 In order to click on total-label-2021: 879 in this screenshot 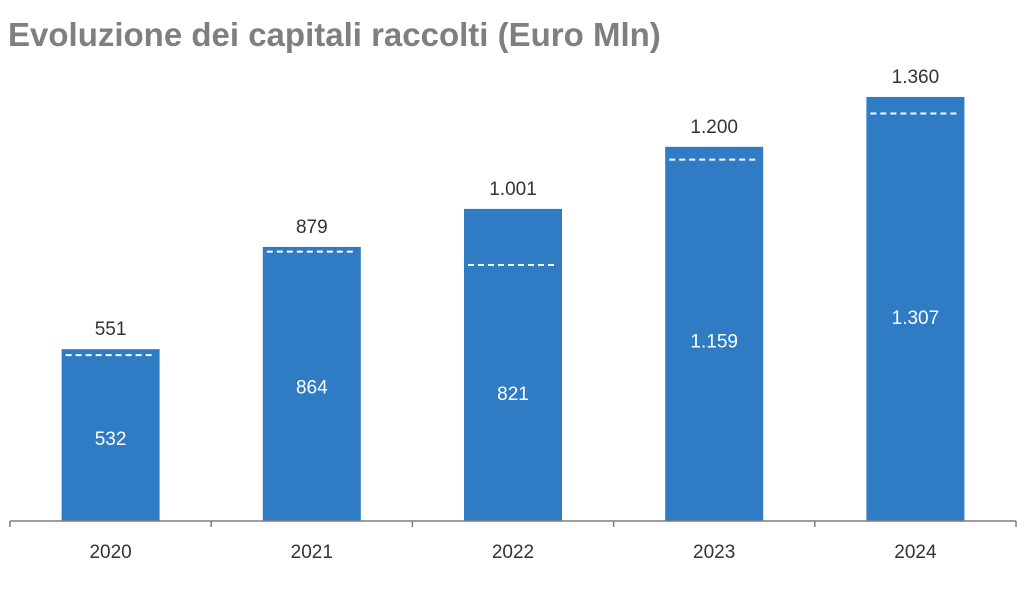, I will do `click(312, 227)`.